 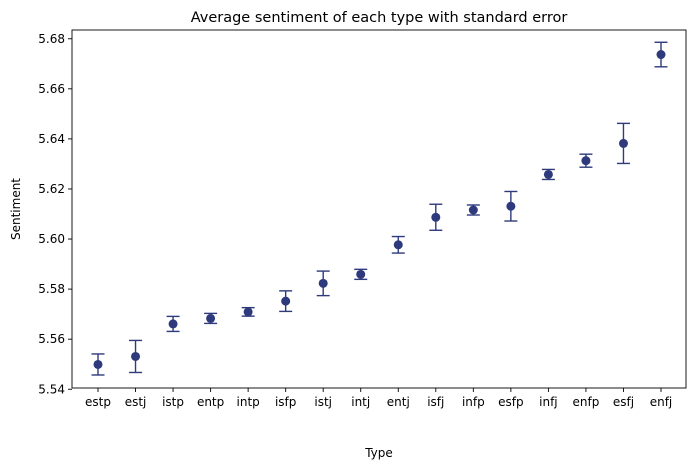 What do you see at coordinates (360, 402) in the screenshot?
I see `x-tick-label: intj` at bounding box center [360, 402].